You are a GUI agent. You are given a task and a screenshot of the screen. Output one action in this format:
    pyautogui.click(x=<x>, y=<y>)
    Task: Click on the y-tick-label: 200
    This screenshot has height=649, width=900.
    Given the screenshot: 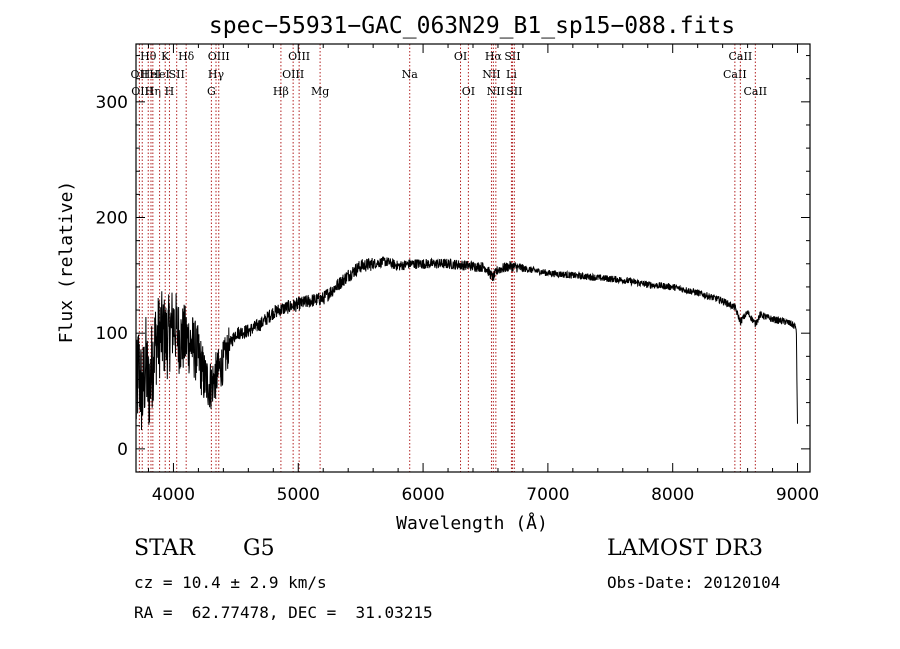 What is the action you would take?
    pyautogui.click(x=112, y=219)
    